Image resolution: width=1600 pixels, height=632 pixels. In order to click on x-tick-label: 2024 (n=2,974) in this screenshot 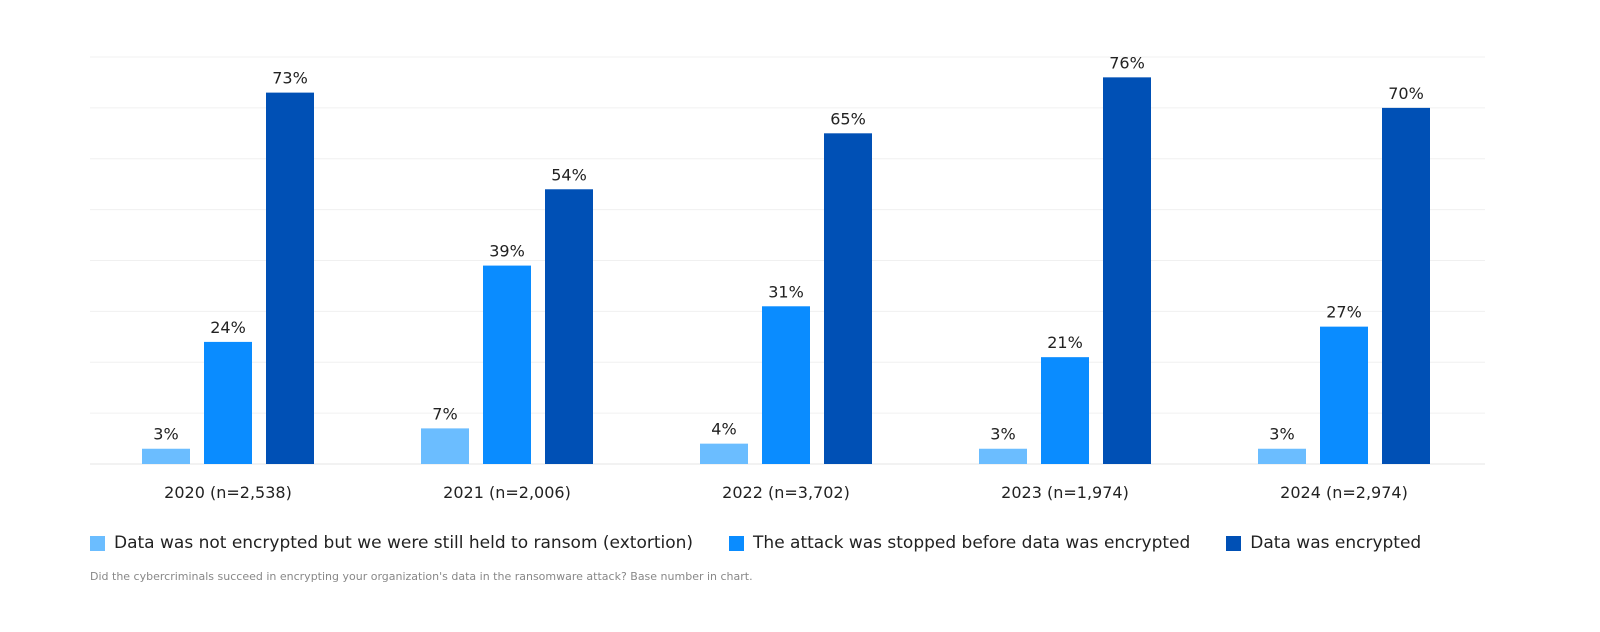, I will do `click(1344, 492)`.